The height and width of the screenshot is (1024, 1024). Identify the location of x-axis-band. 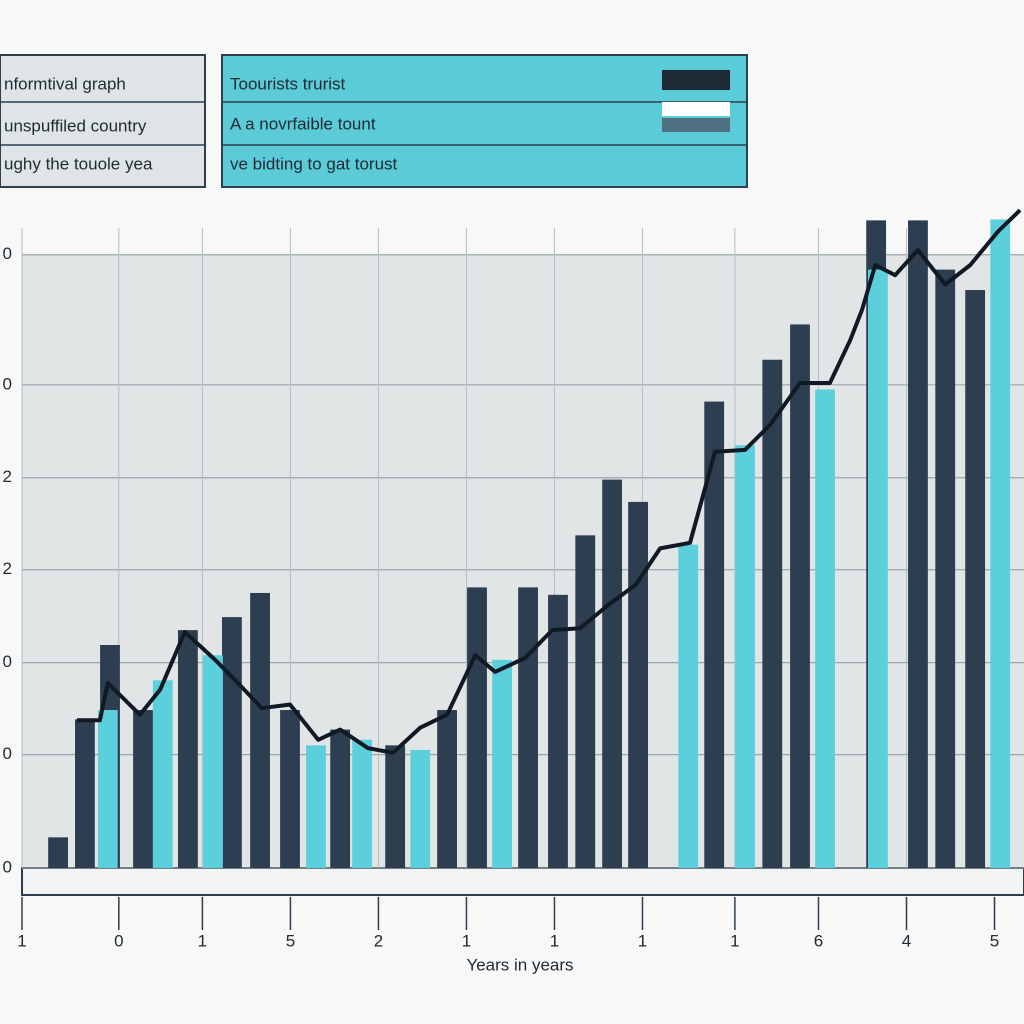
(522, 881).